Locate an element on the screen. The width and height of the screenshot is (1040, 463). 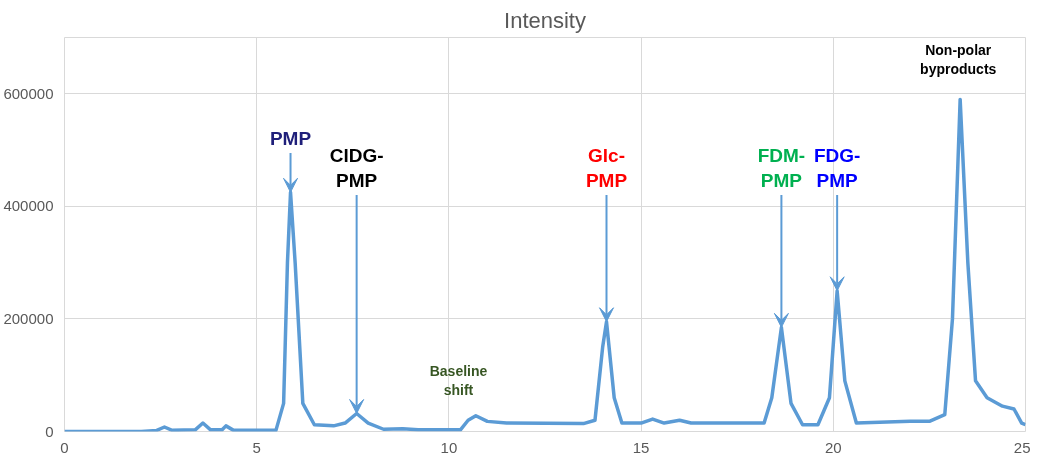
x-tick-label: 15 is located at coordinates (641, 447).